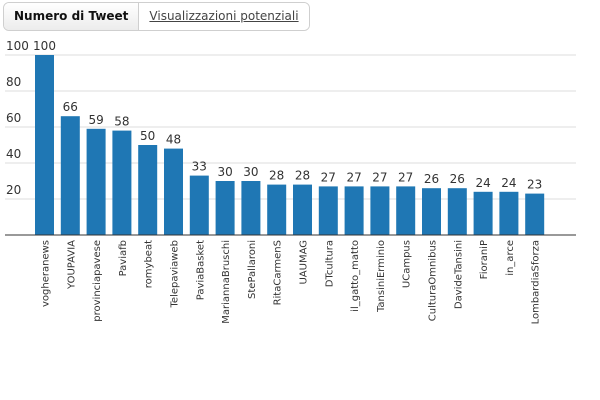  I want to click on x-tick-label: vogheranews, so click(46, 273).